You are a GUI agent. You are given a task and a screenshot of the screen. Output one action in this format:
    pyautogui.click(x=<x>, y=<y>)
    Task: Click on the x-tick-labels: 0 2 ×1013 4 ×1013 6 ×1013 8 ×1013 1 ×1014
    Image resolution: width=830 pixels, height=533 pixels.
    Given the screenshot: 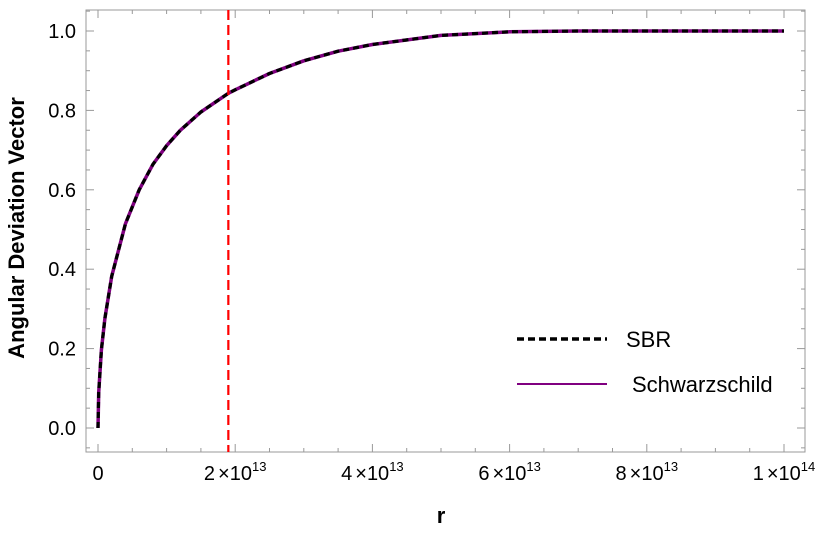 What is the action you would take?
    pyautogui.click(x=453, y=472)
    